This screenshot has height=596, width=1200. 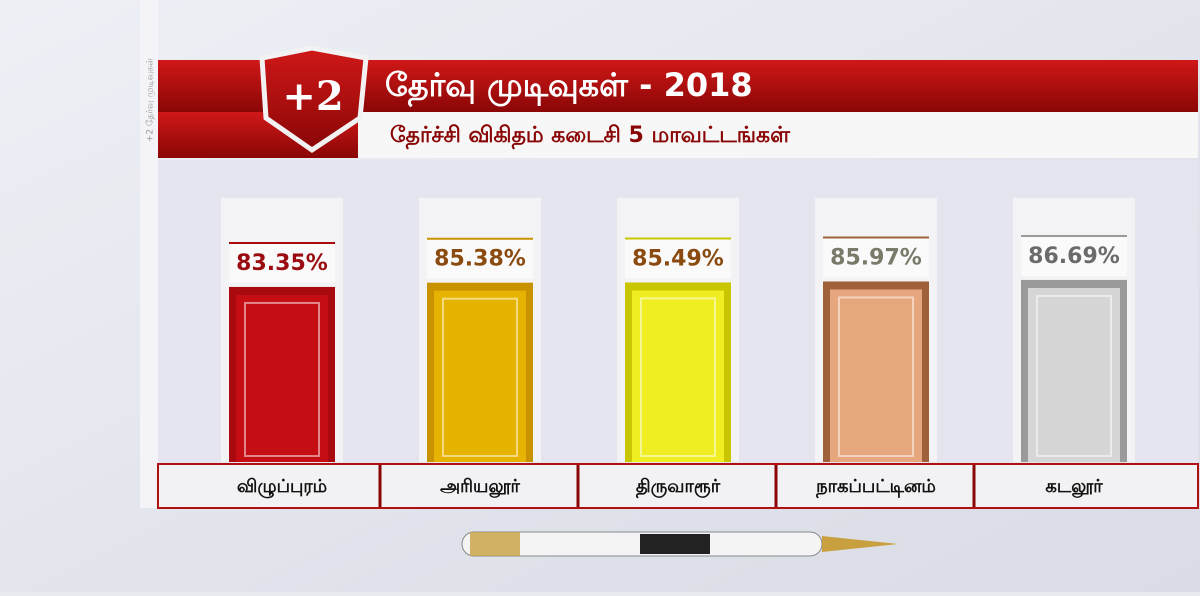 What do you see at coordinates (282, 487) in the screenshot?
I see `x-tick-label: விழுப்புரம்` at bounding box center [282, 487].